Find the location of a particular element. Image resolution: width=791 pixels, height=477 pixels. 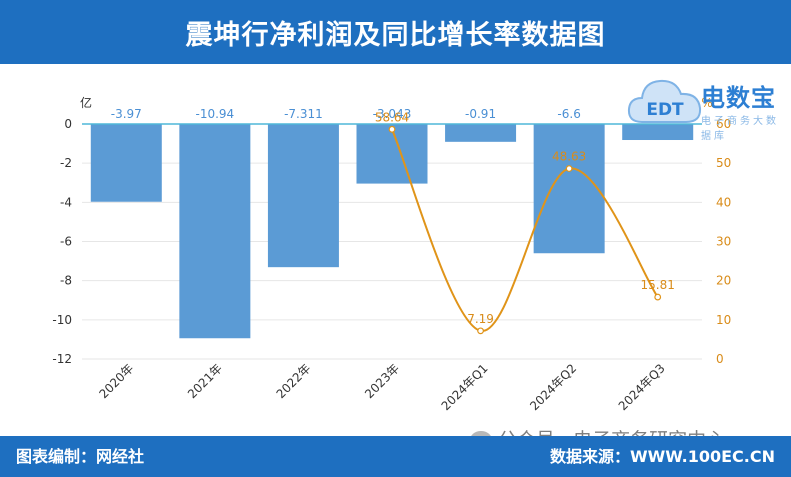

left-axis-tick: -8 is located at coordinates (66, 281).